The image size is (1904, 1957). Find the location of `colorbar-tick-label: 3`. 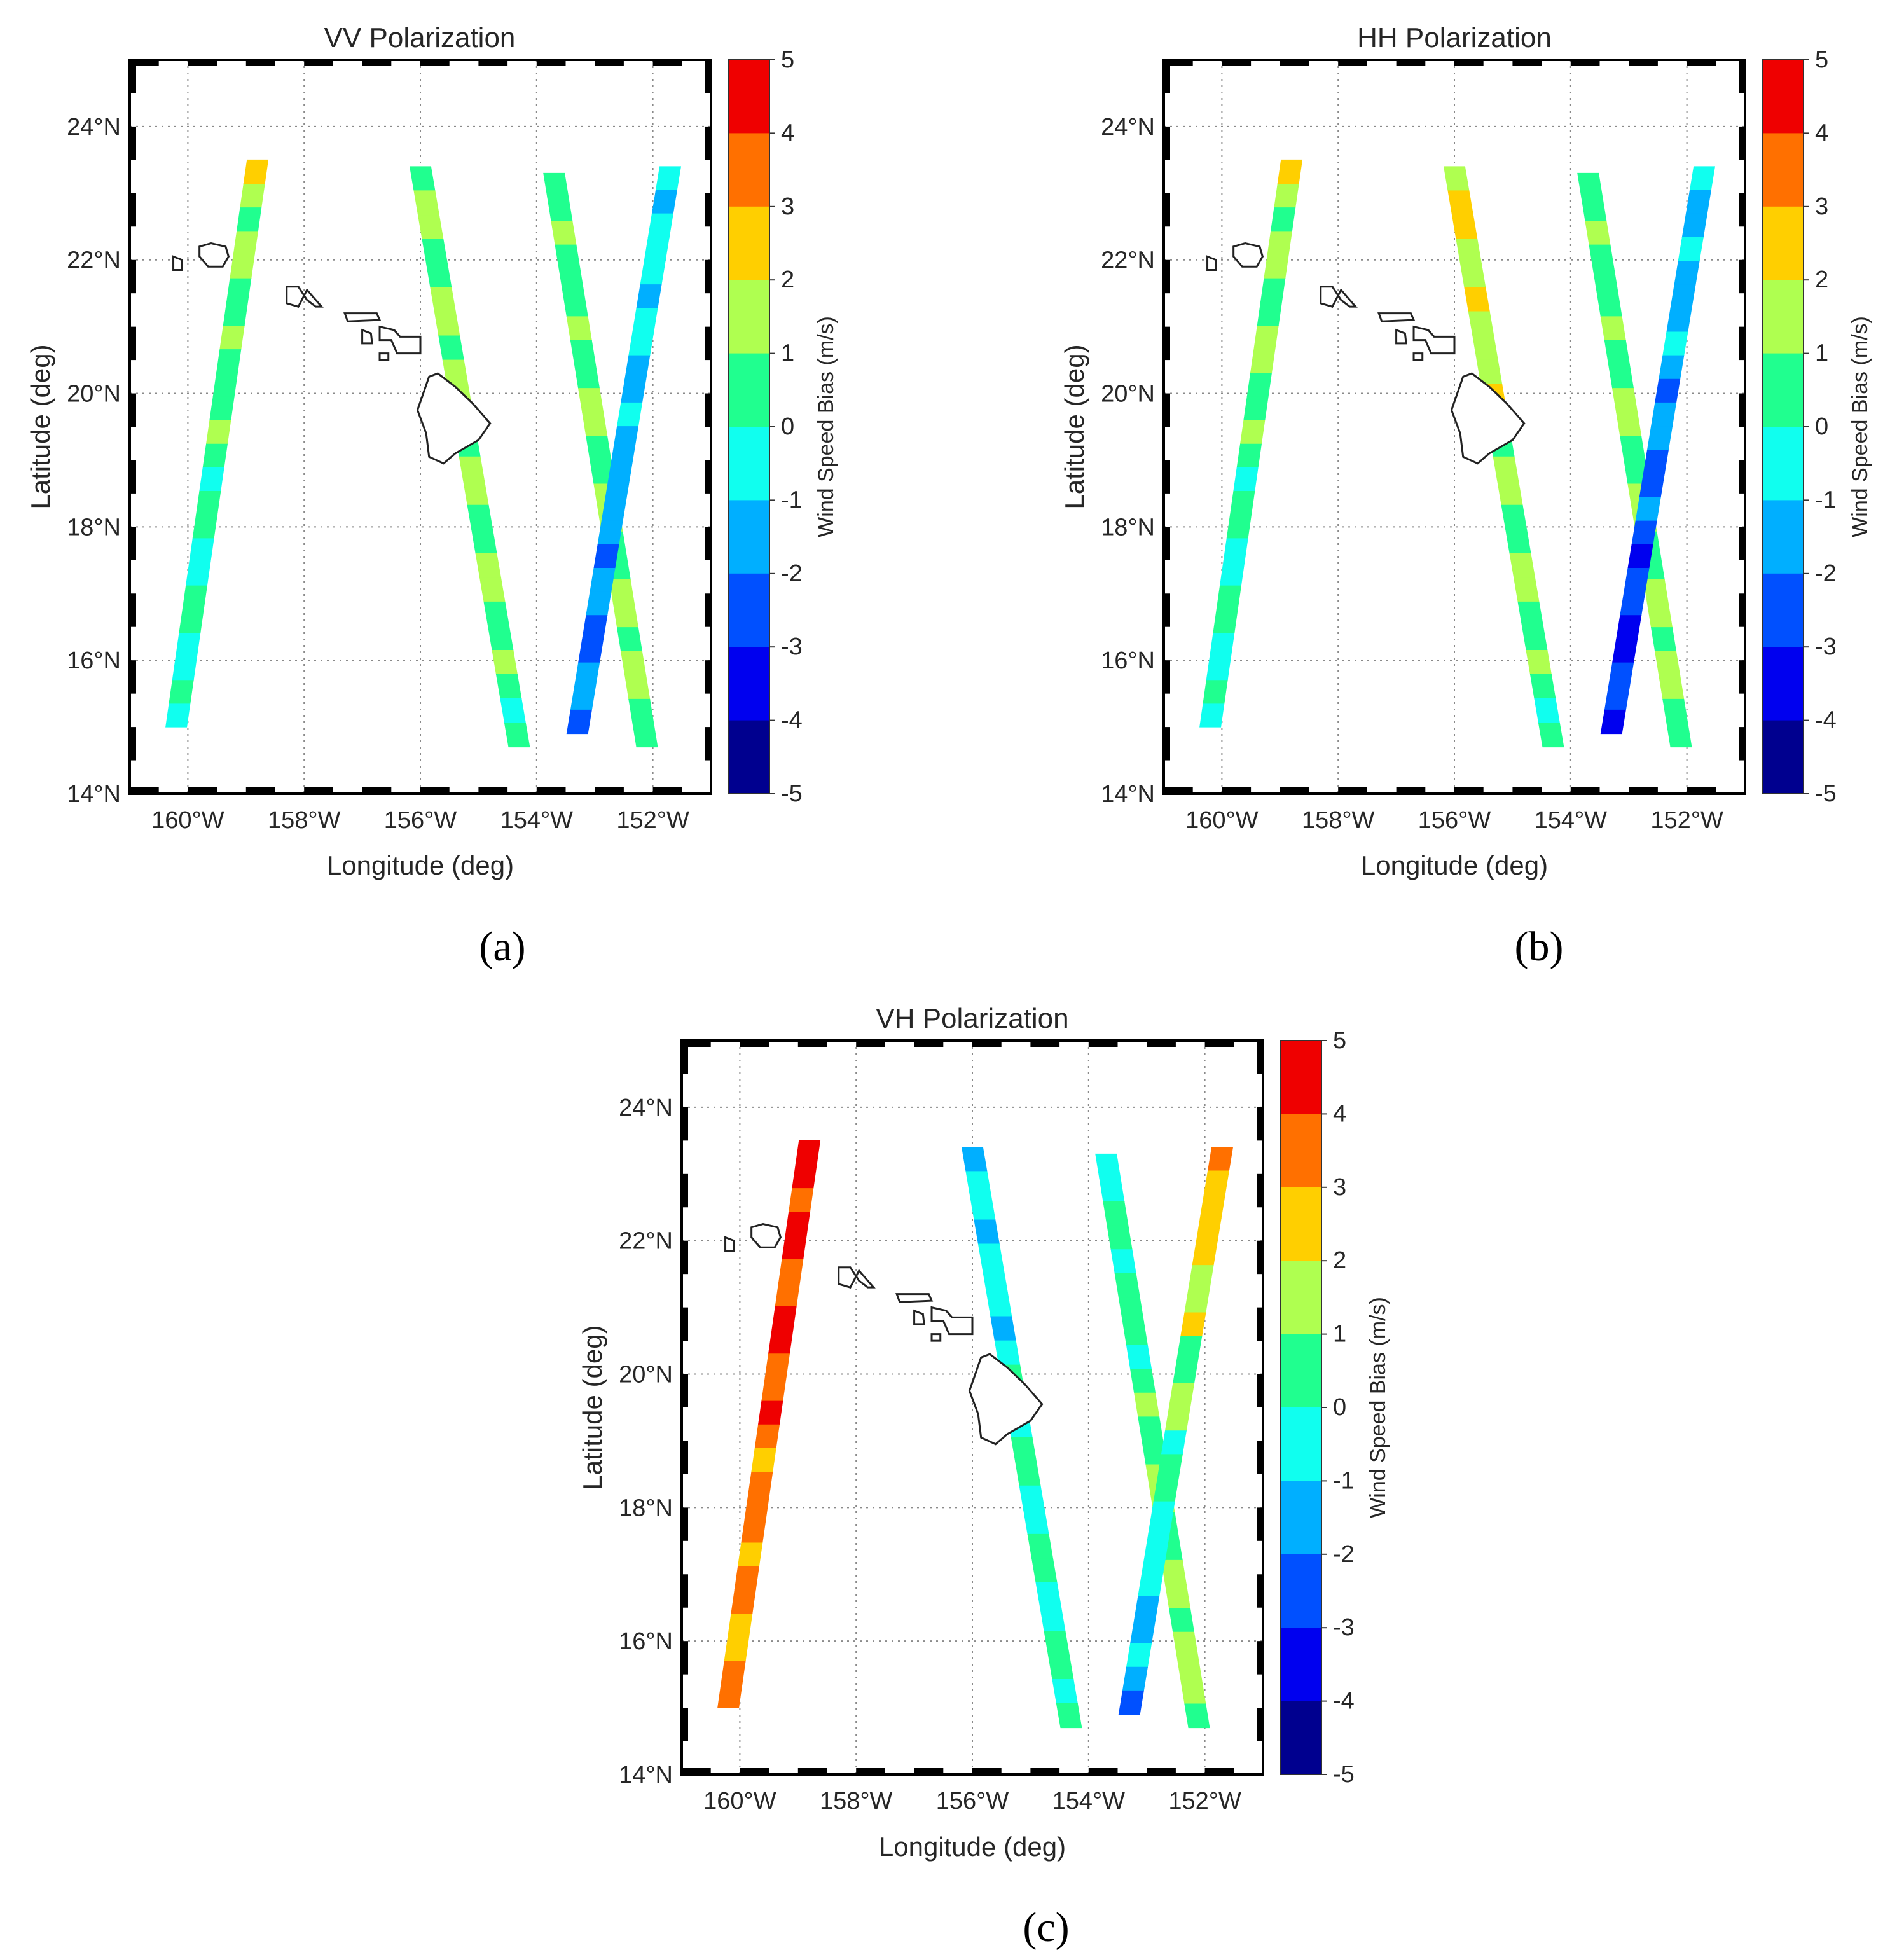

colorbar-tick-label: 3 is located at coordinates (787, 206).